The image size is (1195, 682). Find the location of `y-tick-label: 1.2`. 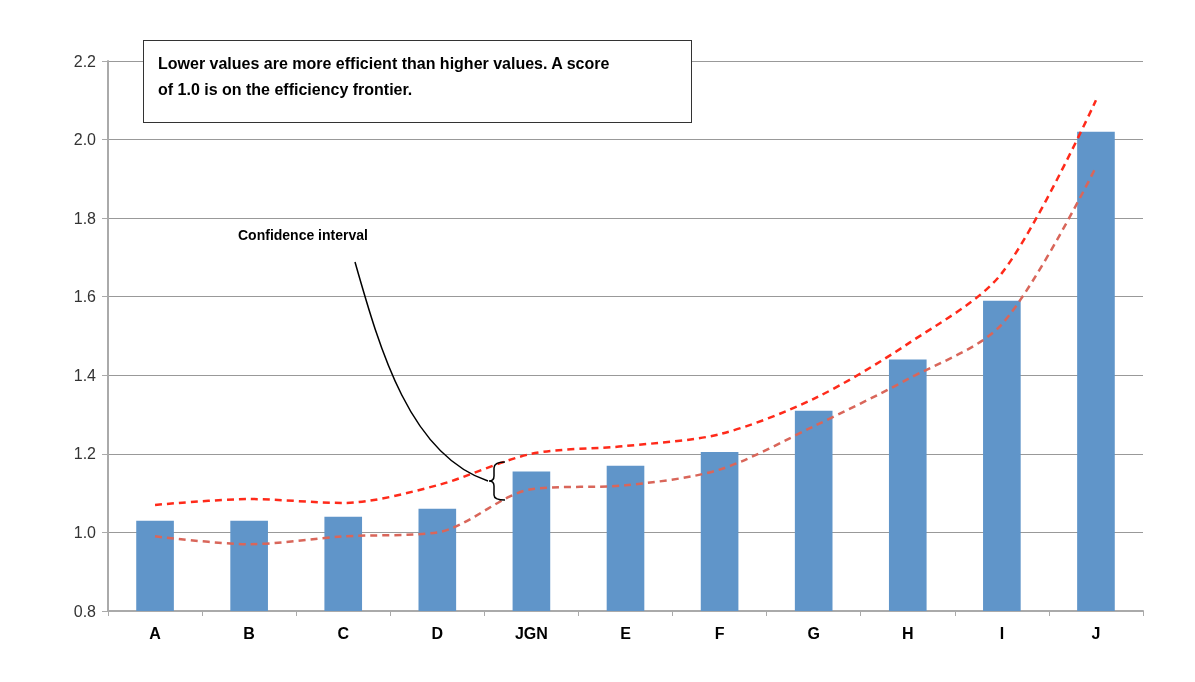

y-tick-label: 1.2 is located at coordinates (85, 454).